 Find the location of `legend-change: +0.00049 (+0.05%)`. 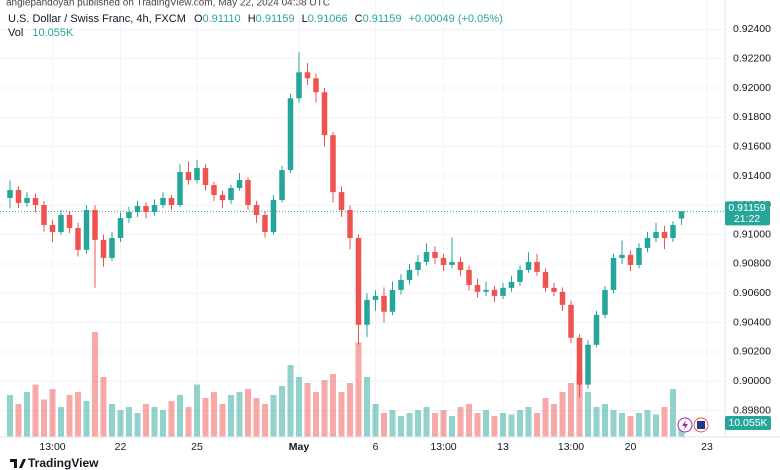

legend-change: +0.00049 (+0.05%) is located at coordinates (456, 19).